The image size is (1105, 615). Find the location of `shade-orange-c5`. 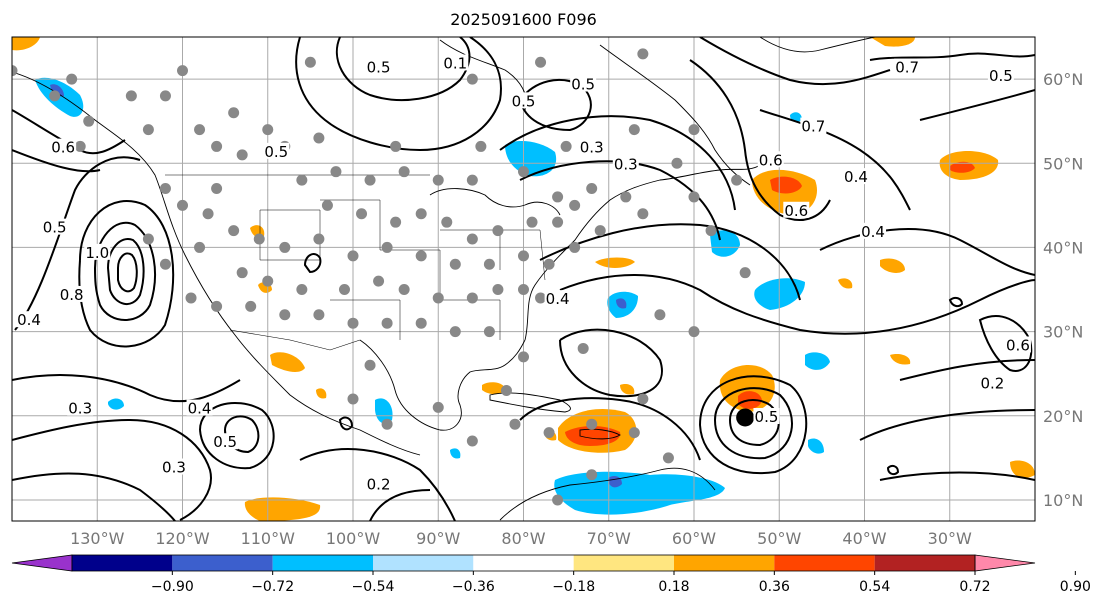

shade-orange-c5 is located at coordinates (321, 393).